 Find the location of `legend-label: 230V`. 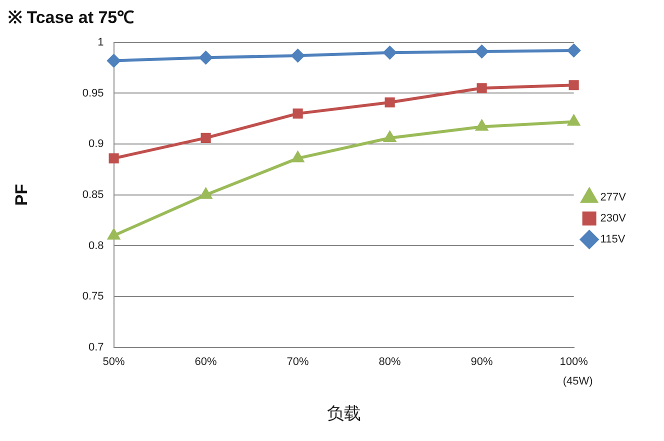

legend-label: 230V is located at coordinates (613, 218).